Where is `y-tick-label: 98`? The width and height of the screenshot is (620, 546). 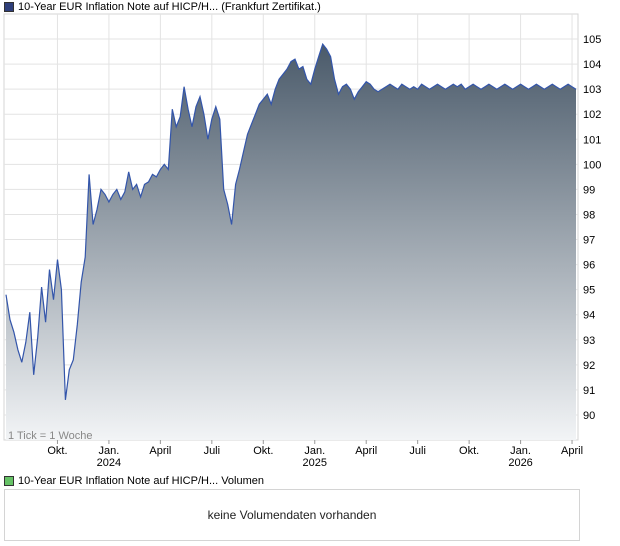
y-tick-label: 98 is located at coordinates (589, 215).